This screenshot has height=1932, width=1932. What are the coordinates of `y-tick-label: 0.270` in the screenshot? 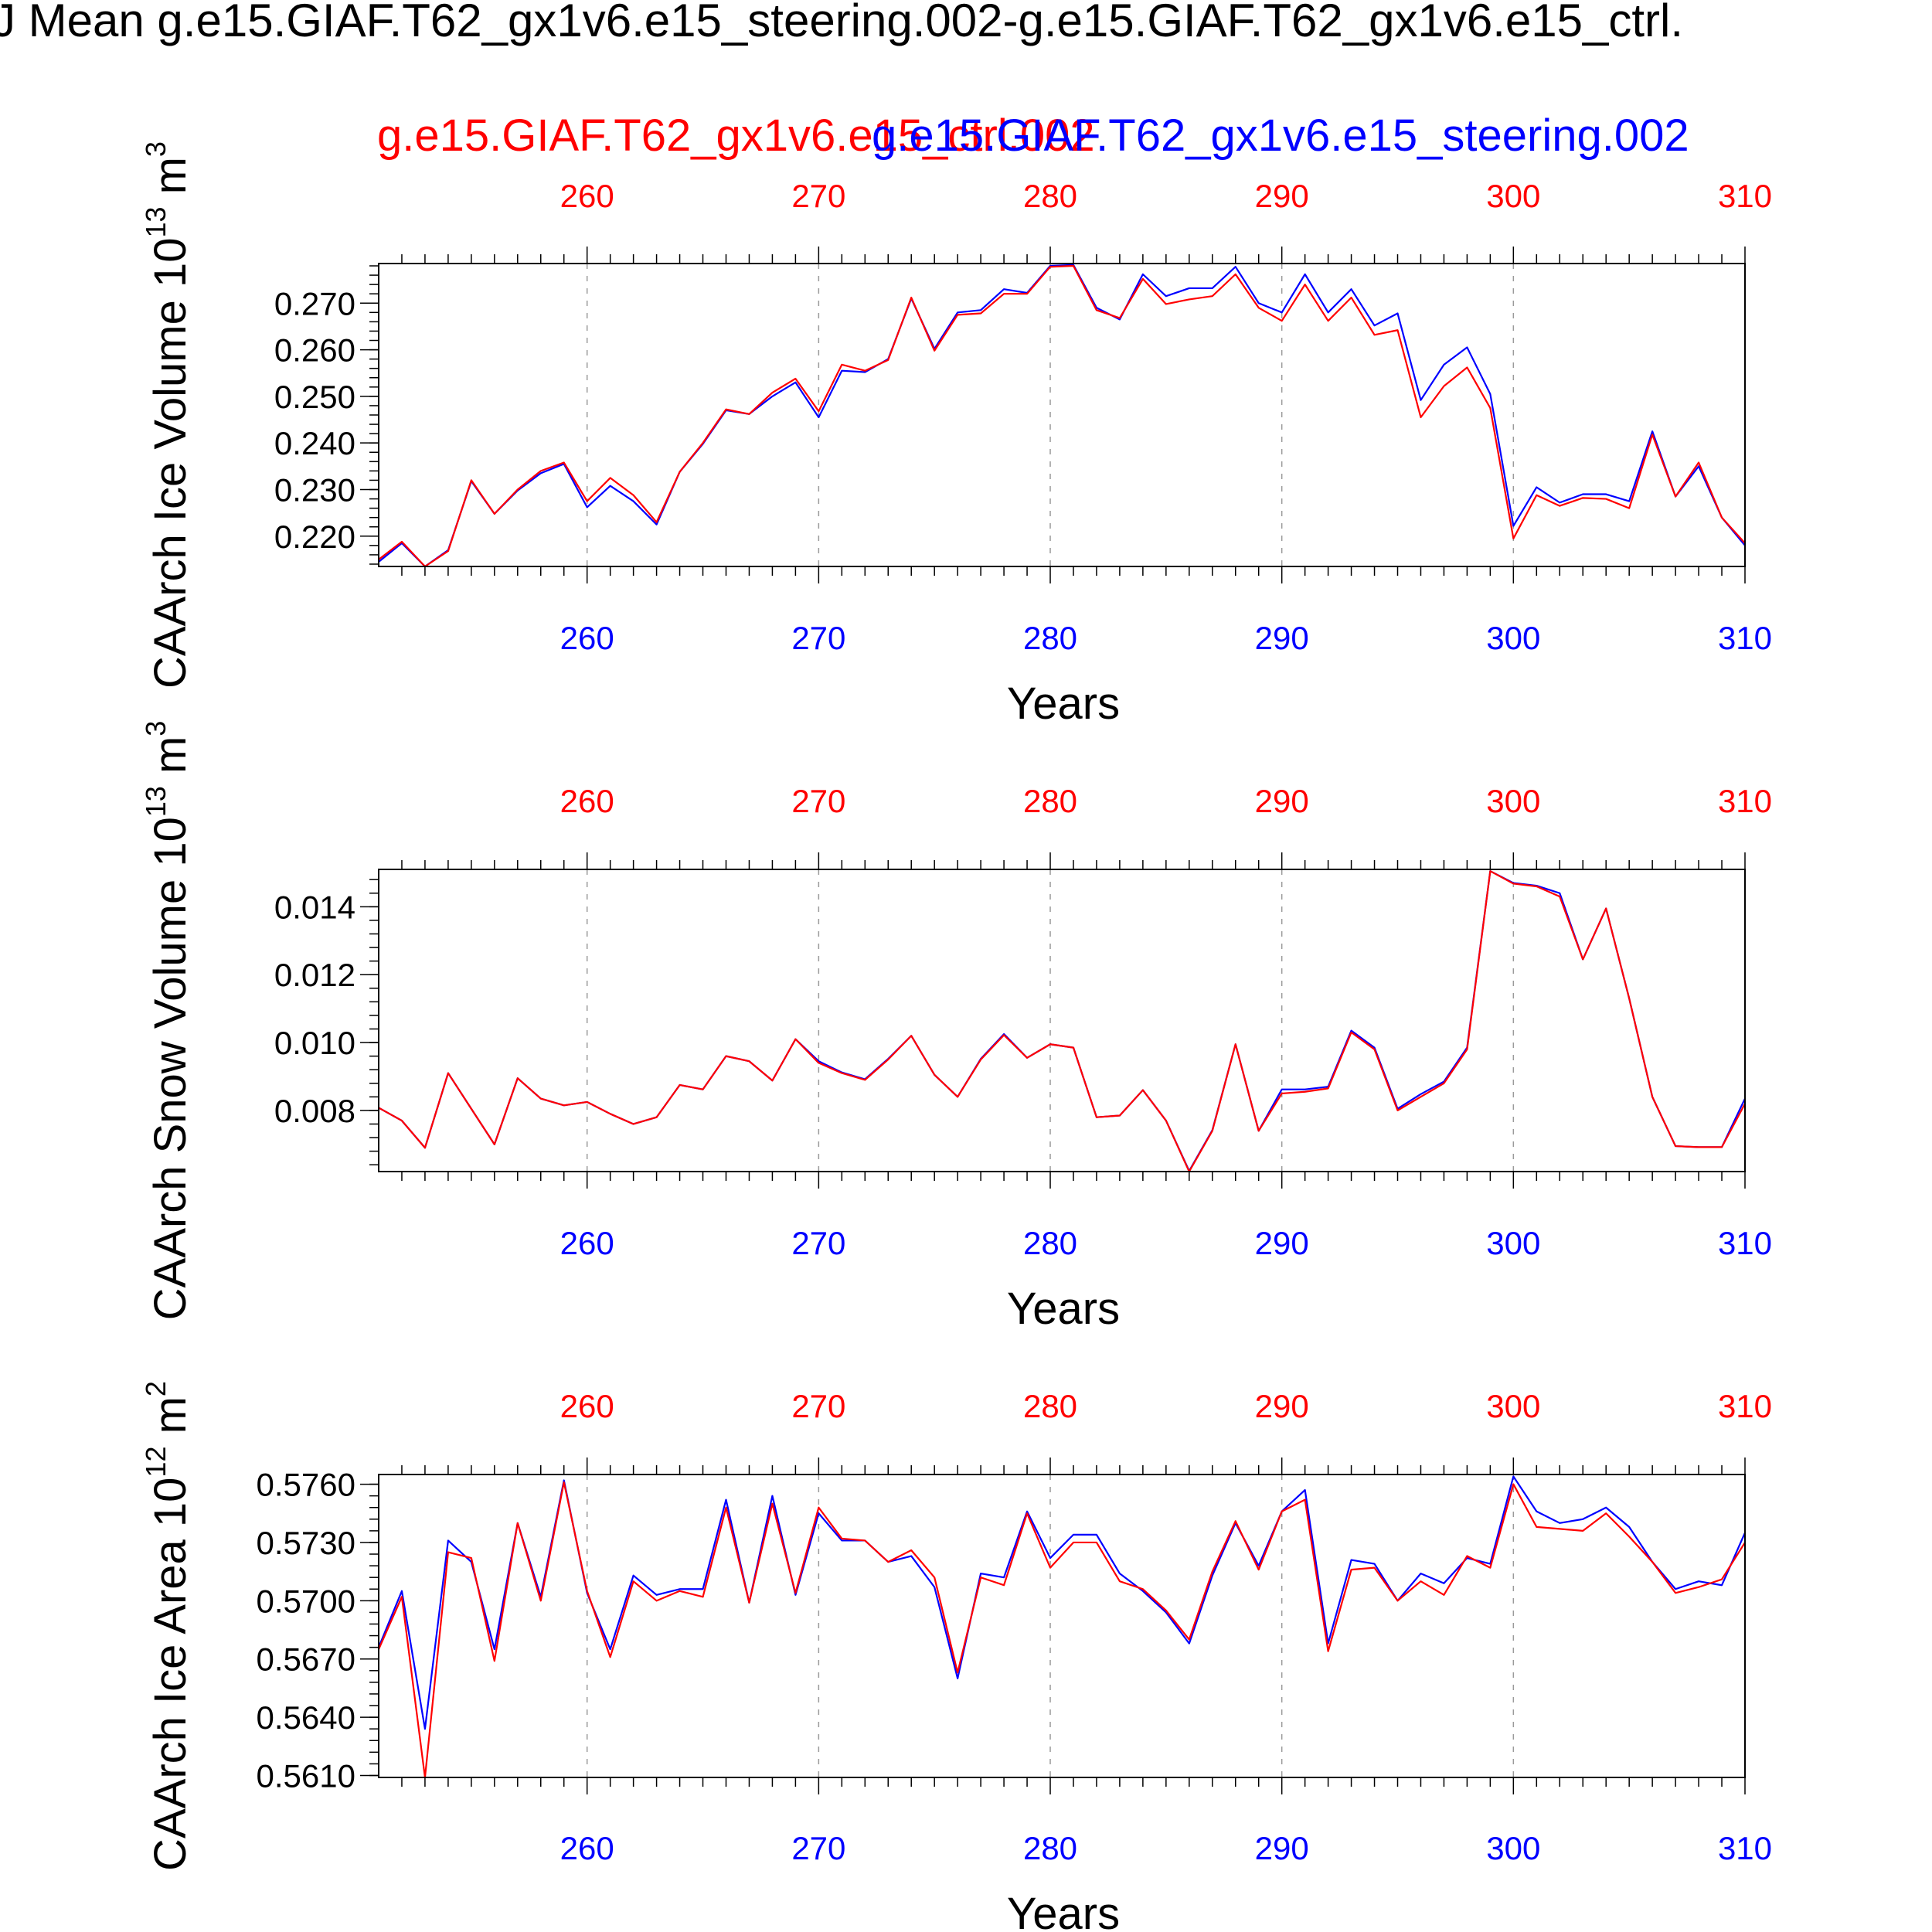 It's located at (314, 303).